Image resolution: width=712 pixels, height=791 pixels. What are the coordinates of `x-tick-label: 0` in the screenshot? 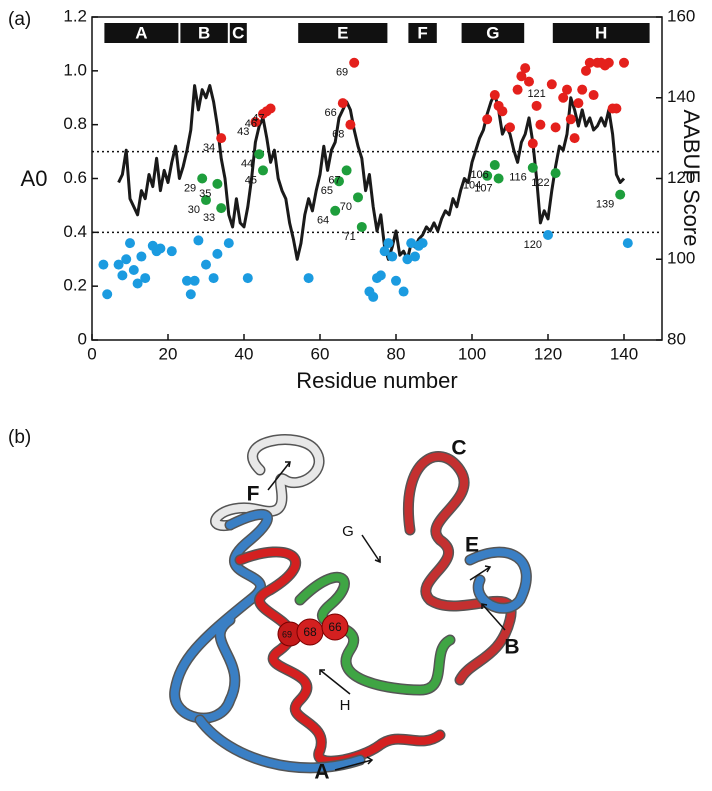 It's located at (91, 353).